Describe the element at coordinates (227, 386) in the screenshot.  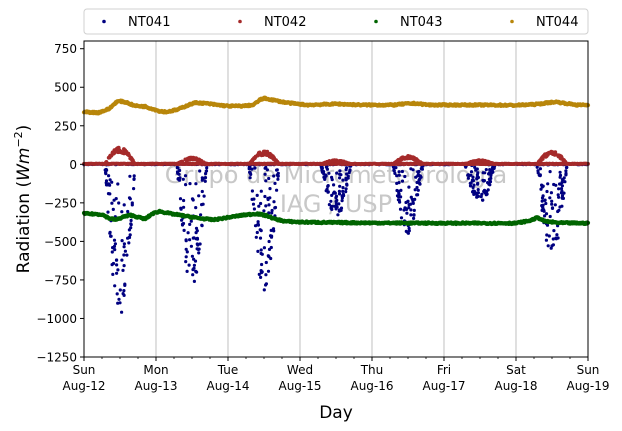
I see `x-tick-label-date: Aug-14` at that location.